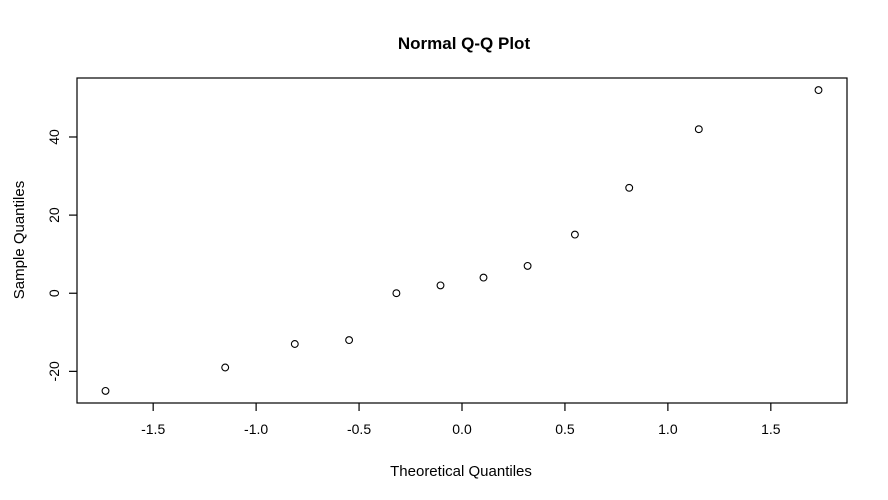 Image resolution: width=888 pixels, height=500 pixels. What do you see at coordinates (54, 215) in the screenshot?
I see `y-tick-label: 20` at bounding box center [54, 215].